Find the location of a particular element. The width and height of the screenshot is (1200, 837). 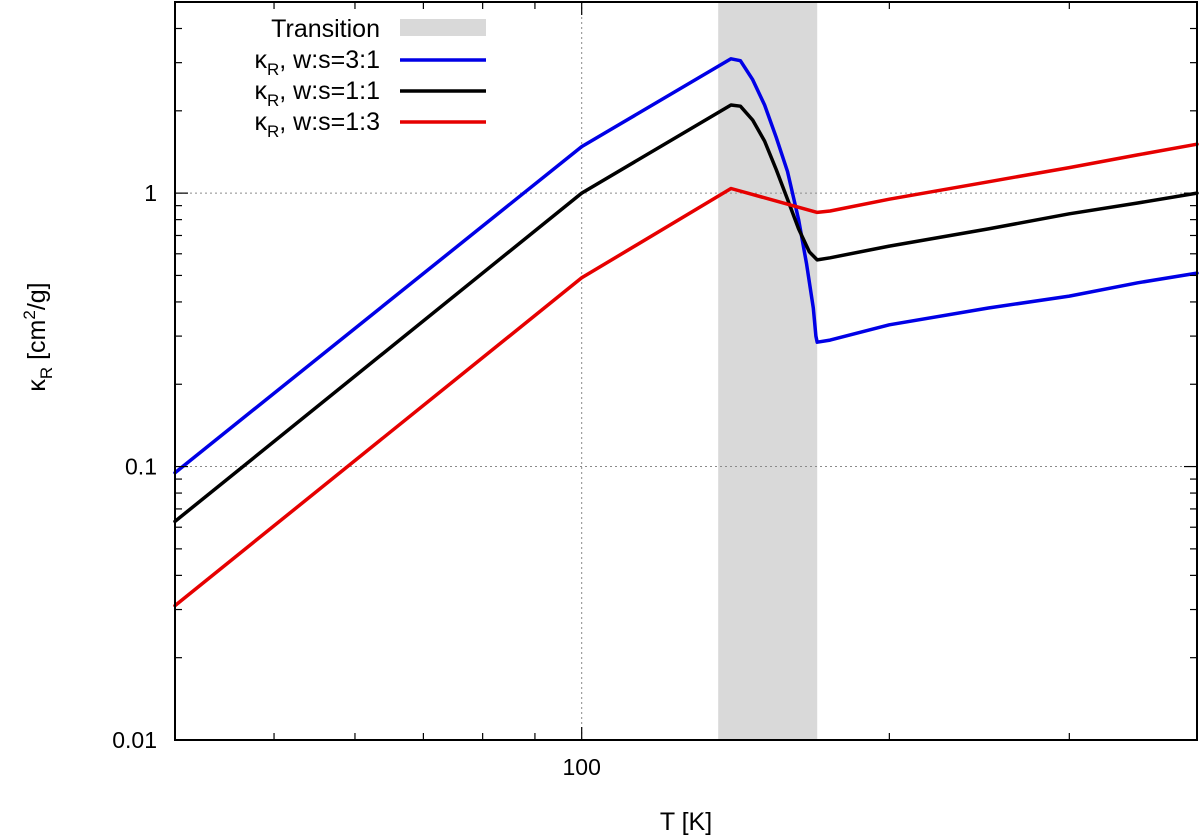

y-axis-title: κR [cm2/g] is located at coordinates (38, 336).